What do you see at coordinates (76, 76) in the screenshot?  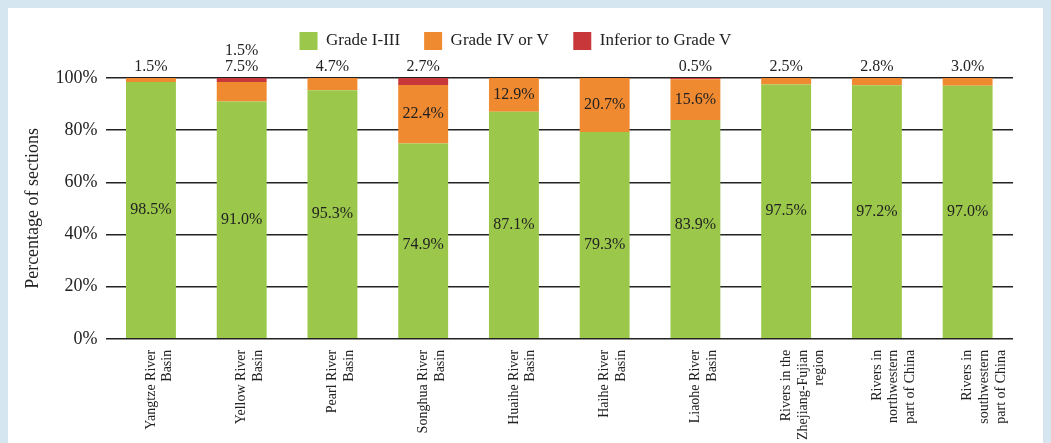 I see `y-tick-label: 100%` at bounding box center [76, 76].